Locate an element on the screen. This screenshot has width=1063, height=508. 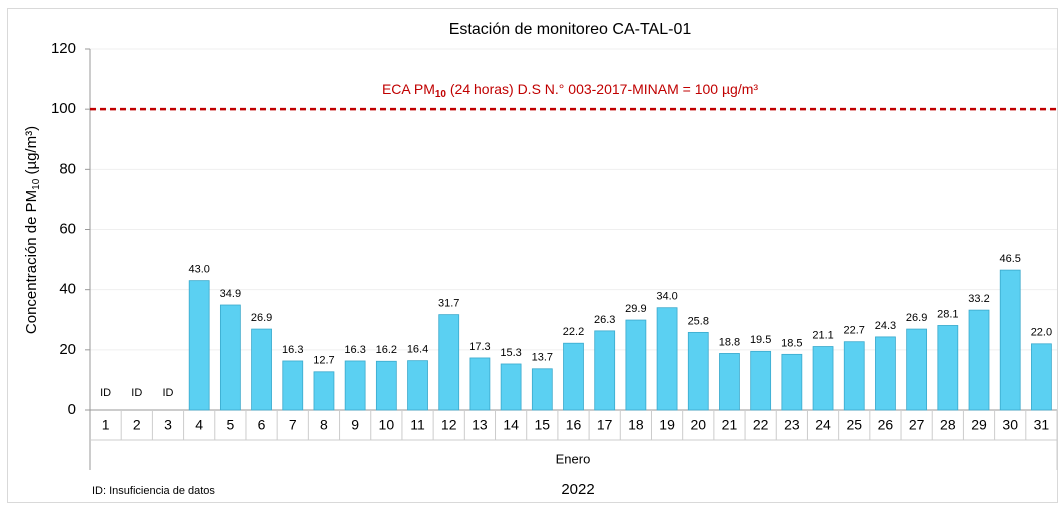
value-label: 34.9 is located at coordinates (230, 294).